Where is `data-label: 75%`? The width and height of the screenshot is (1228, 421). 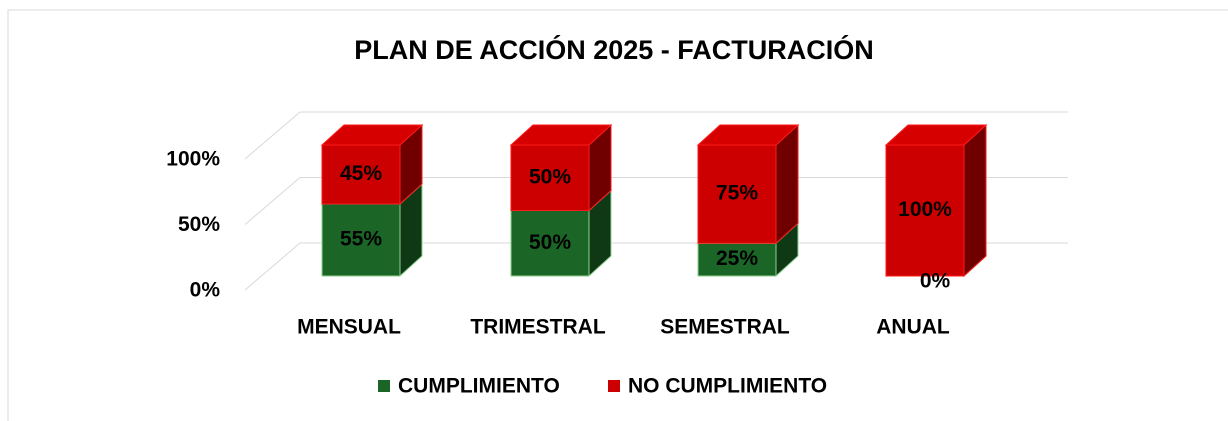 data-label: 75% is located at coordinates (737, 193).